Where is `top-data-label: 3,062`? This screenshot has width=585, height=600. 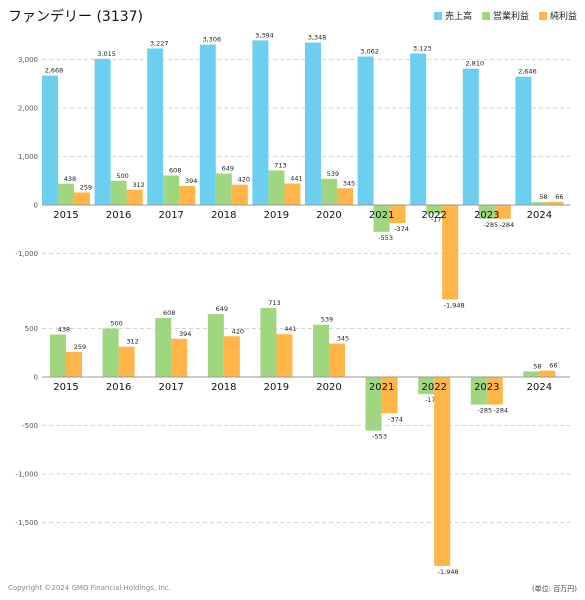
top-data-label: 3,062 is located at coordinates (369, 51).